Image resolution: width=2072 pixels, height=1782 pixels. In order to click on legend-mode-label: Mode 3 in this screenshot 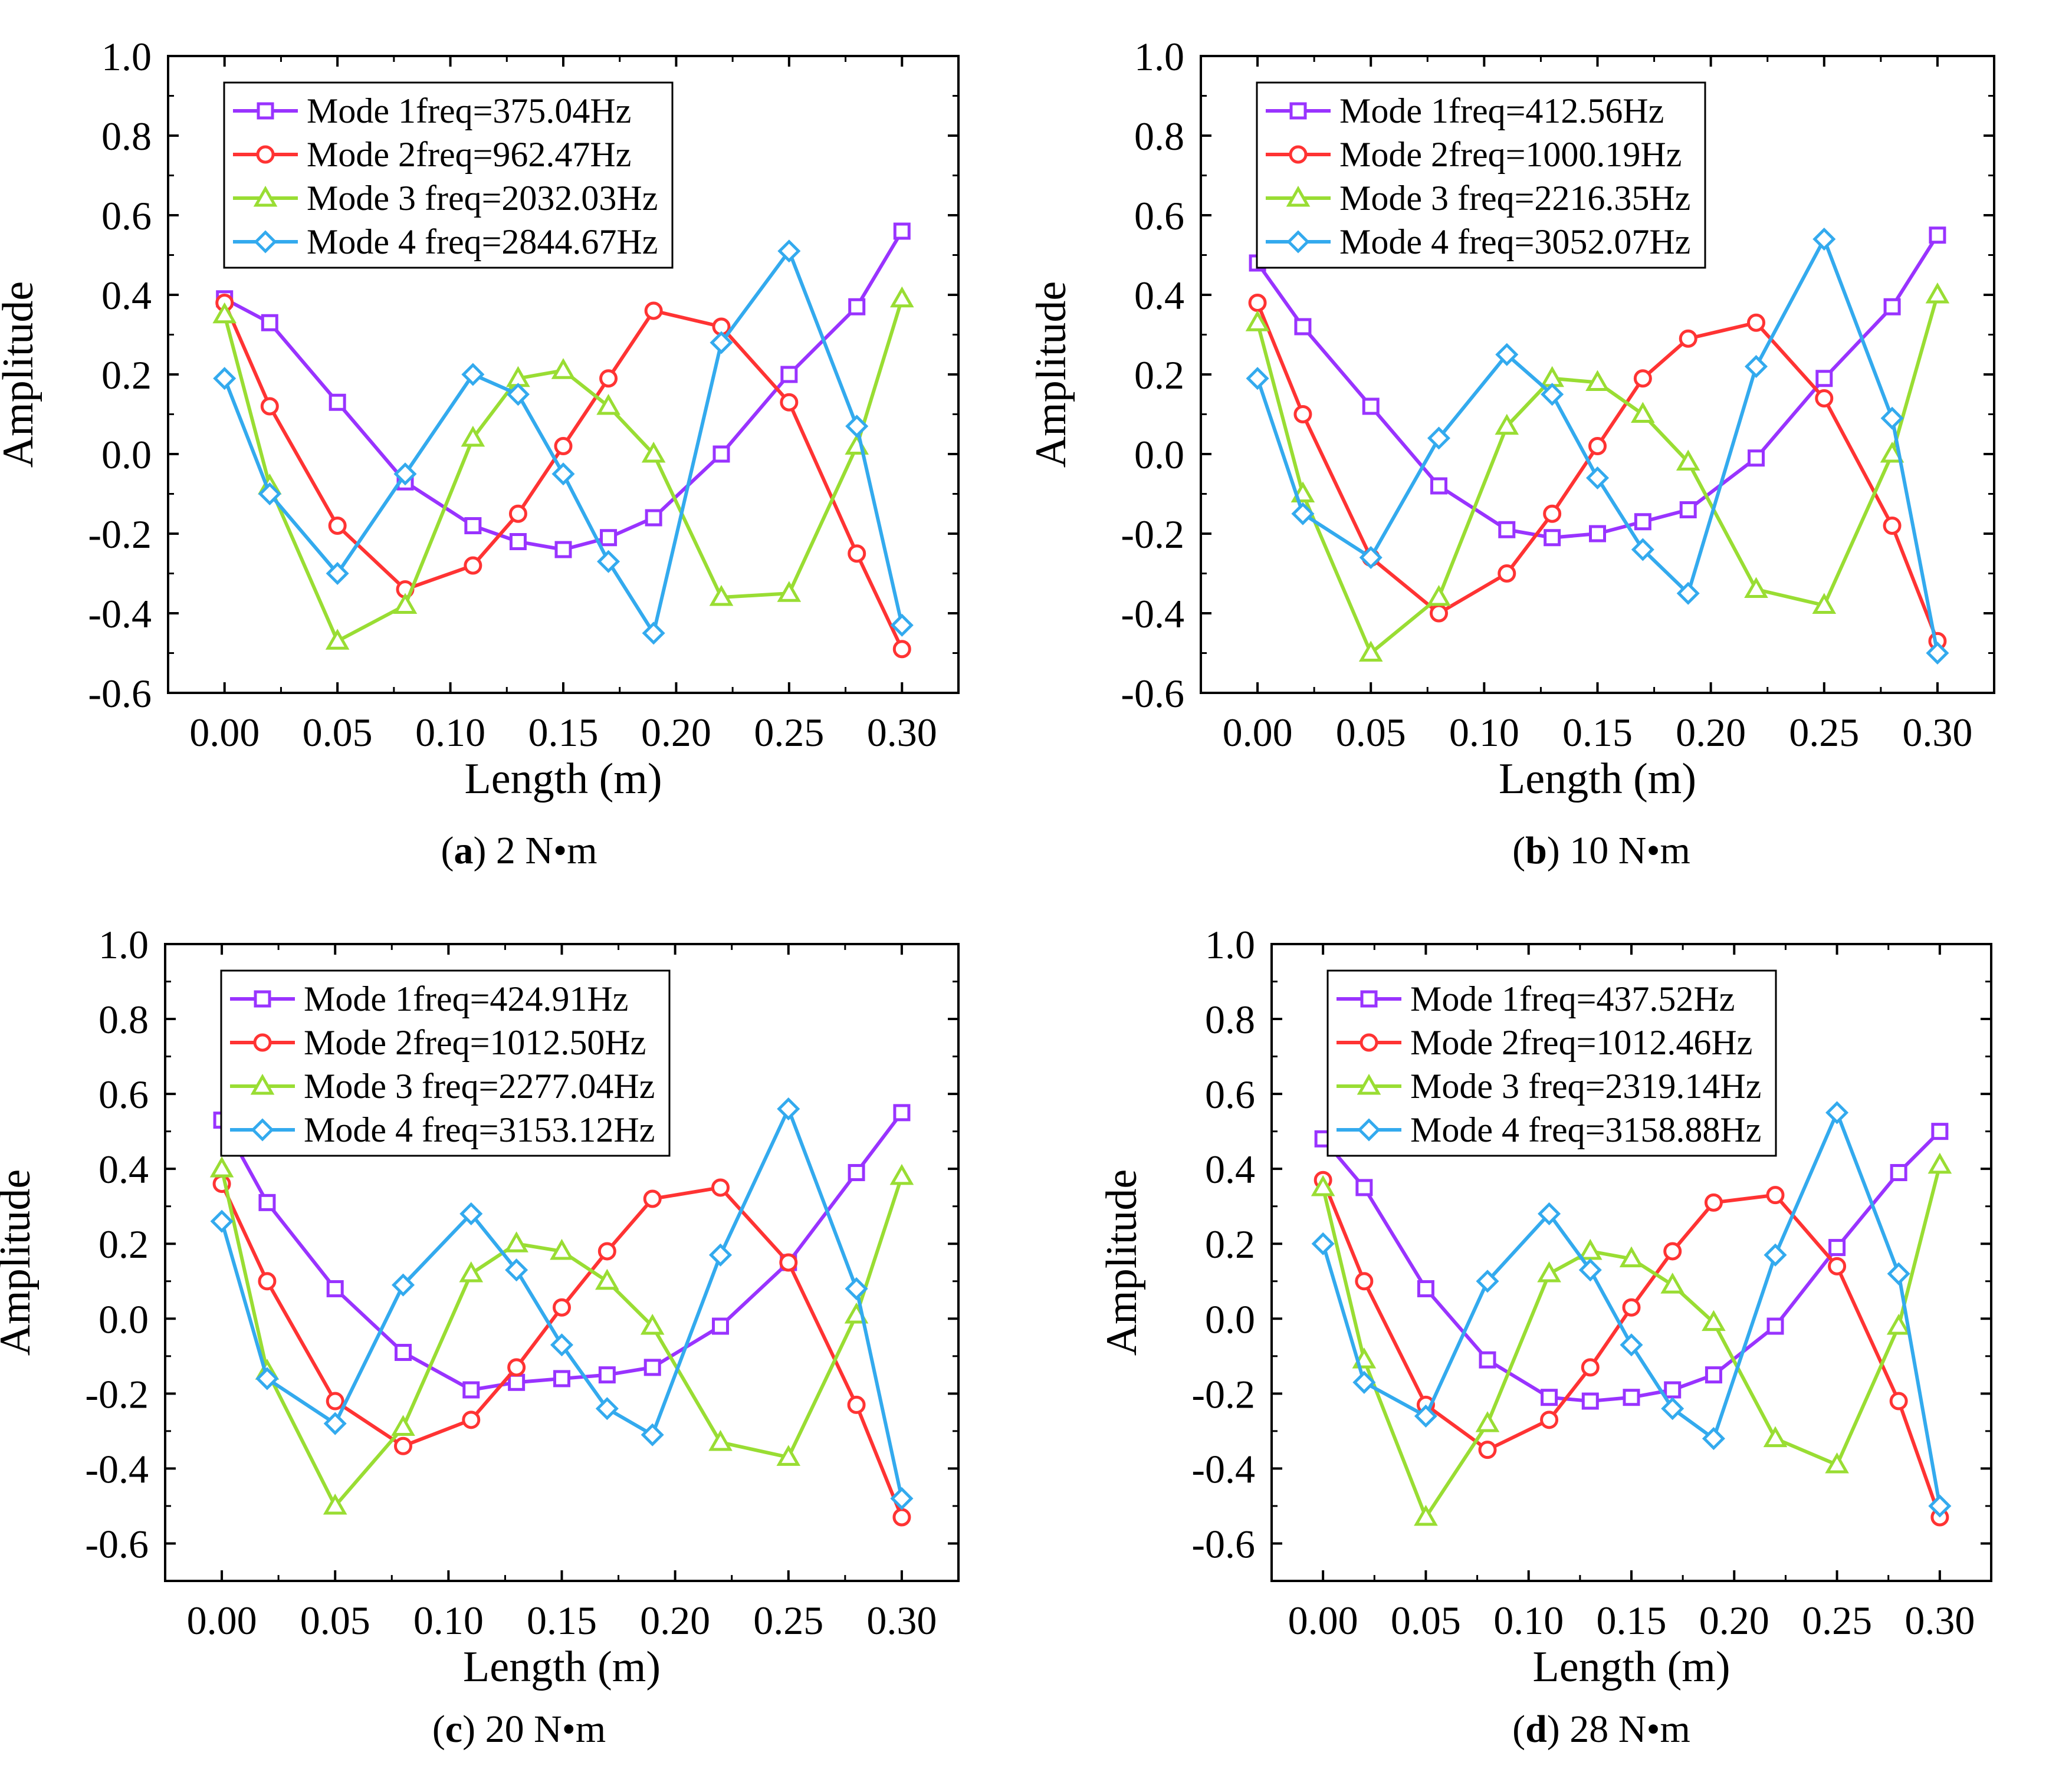, I will do `click(1464, 1086)`.